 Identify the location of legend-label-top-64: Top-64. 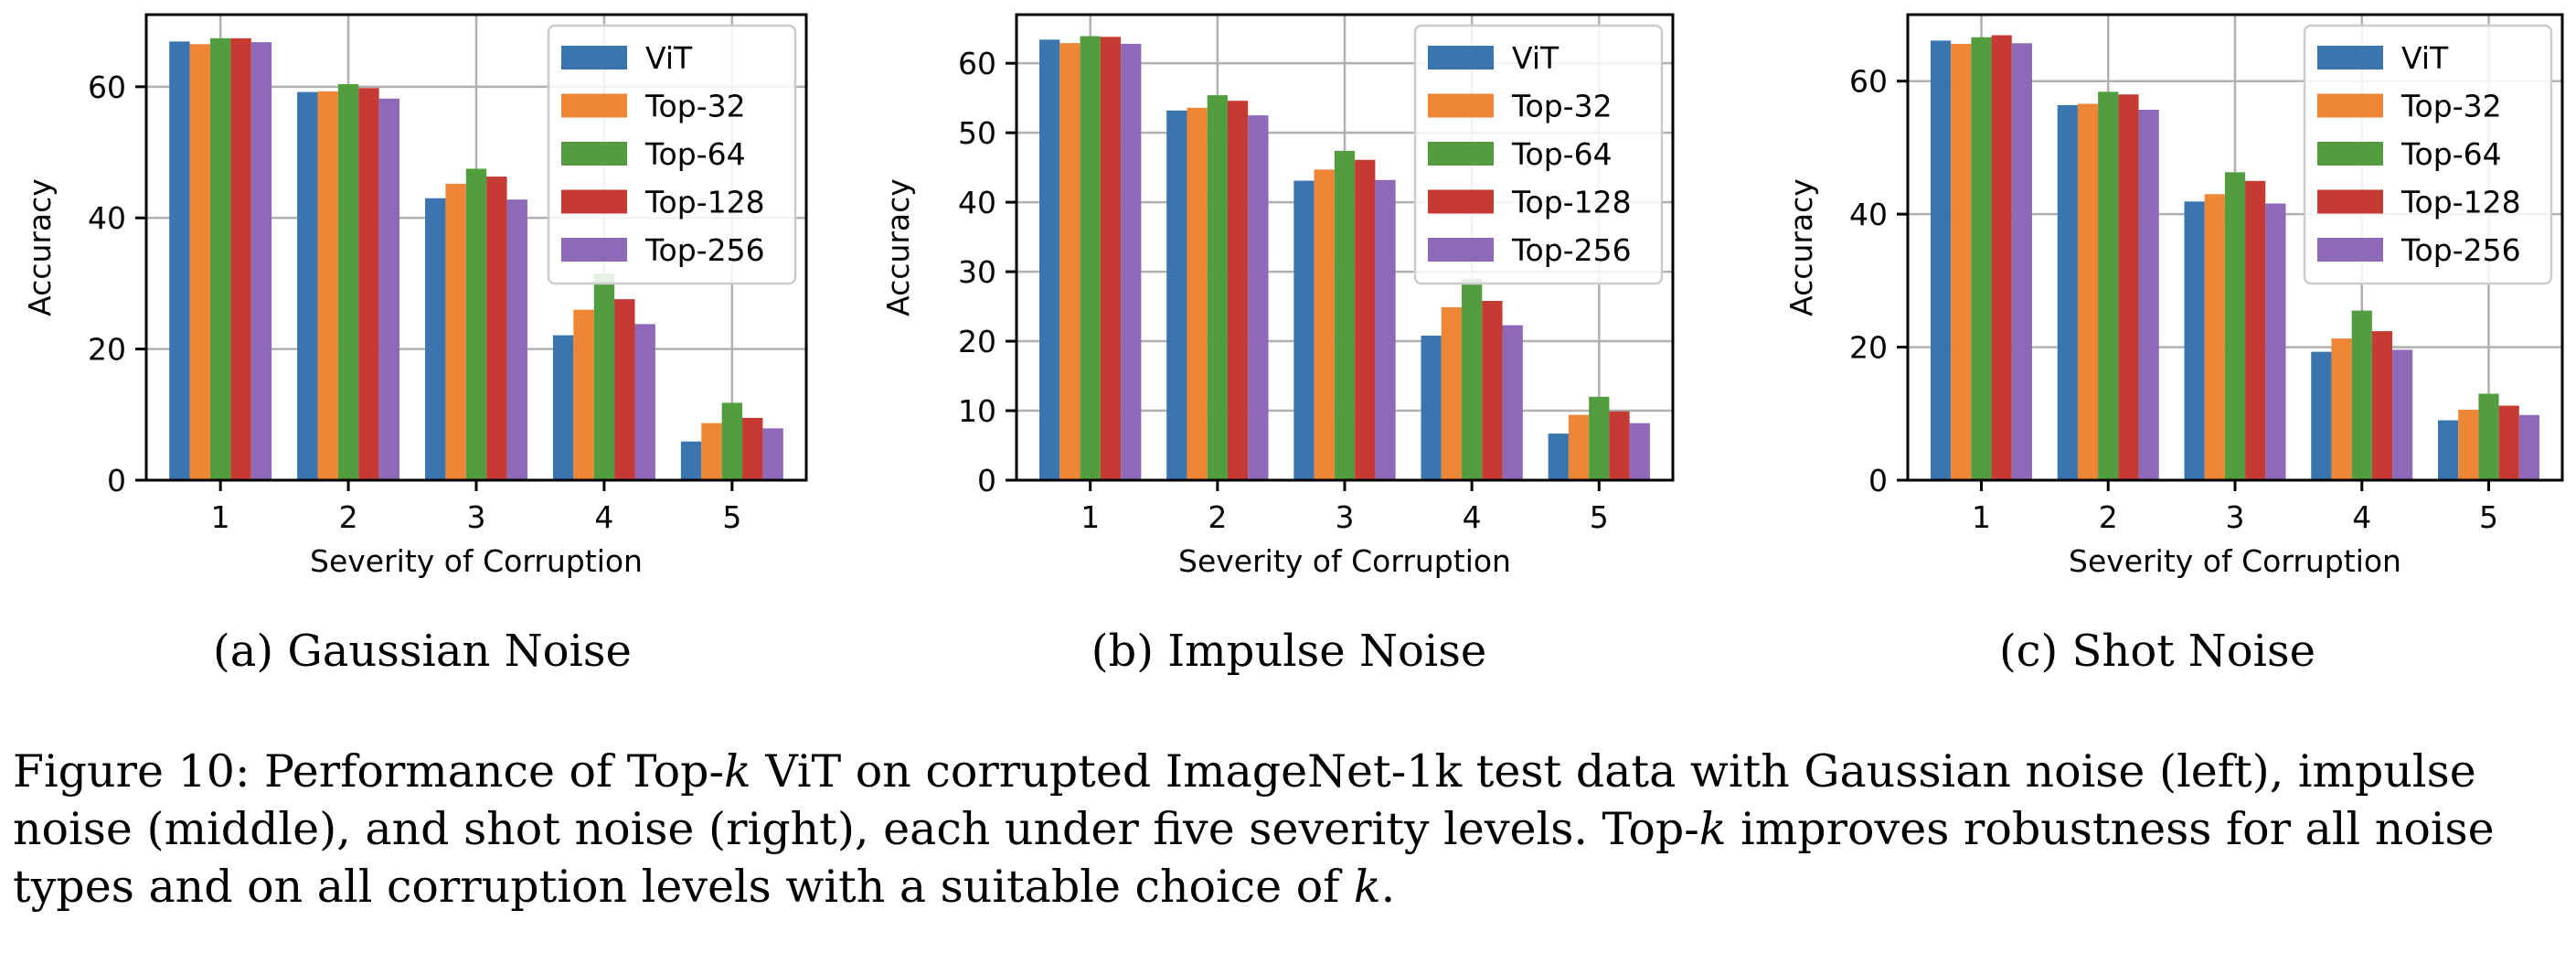
(695, 154).